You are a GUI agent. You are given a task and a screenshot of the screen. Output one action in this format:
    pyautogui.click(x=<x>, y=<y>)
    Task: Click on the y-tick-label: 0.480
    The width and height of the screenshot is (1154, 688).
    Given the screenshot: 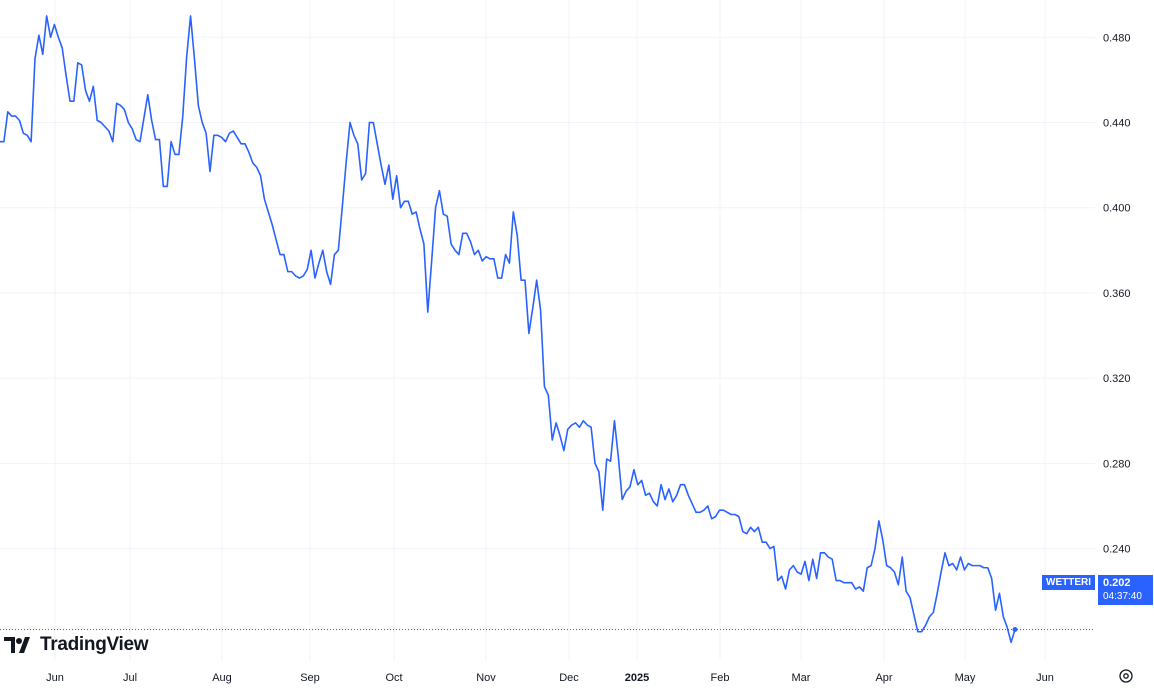 What is the action you would take?
    pyautogui.click(x=1117, y=38)
    